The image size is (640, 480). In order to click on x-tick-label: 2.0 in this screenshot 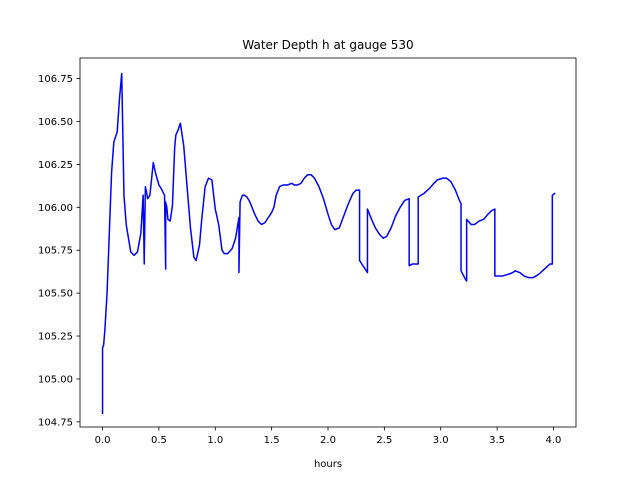, I will do `click(328, 440)`.